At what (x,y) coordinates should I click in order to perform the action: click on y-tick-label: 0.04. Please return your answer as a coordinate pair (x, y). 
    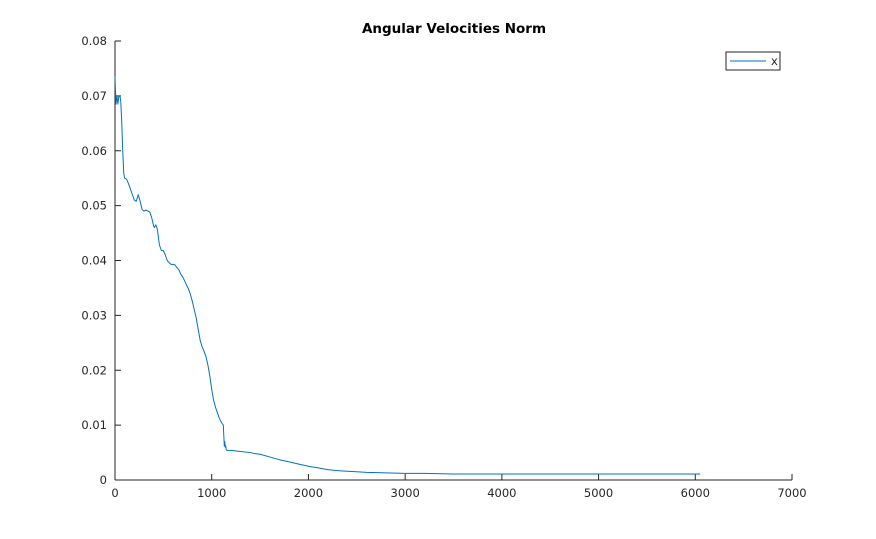
    Looking at the image, I should click on (94, 261).